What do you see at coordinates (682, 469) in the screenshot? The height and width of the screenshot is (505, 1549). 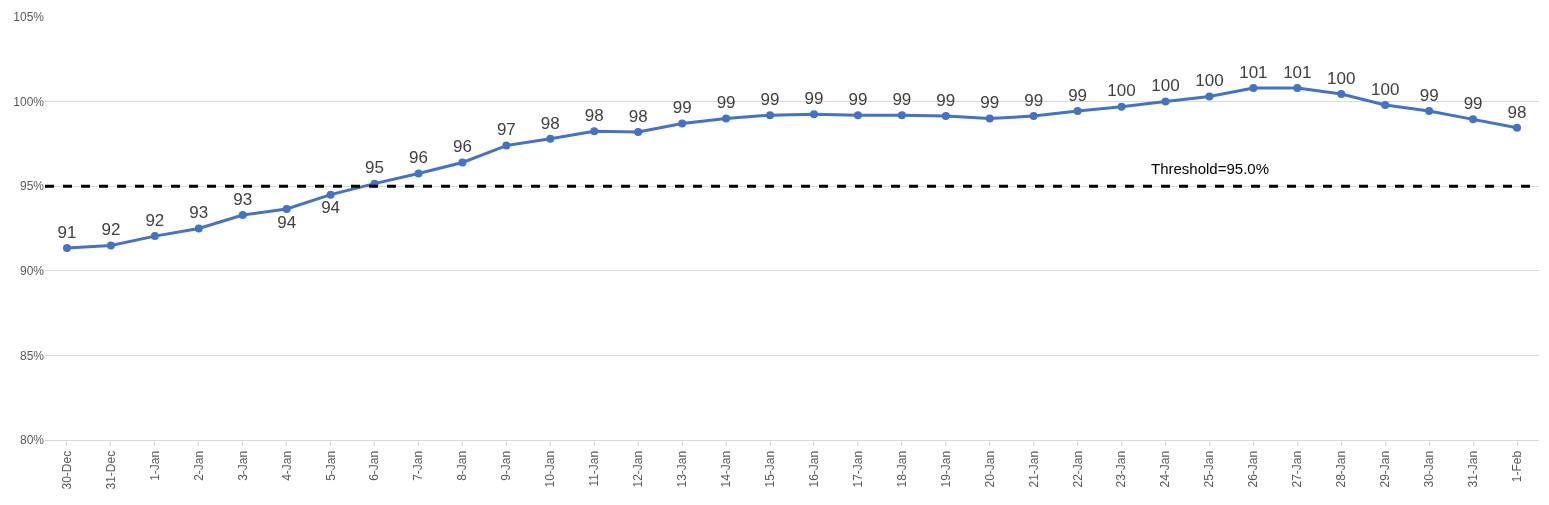 I see `x-tick-label: 13-Jan` at bounding box center [682, 469].